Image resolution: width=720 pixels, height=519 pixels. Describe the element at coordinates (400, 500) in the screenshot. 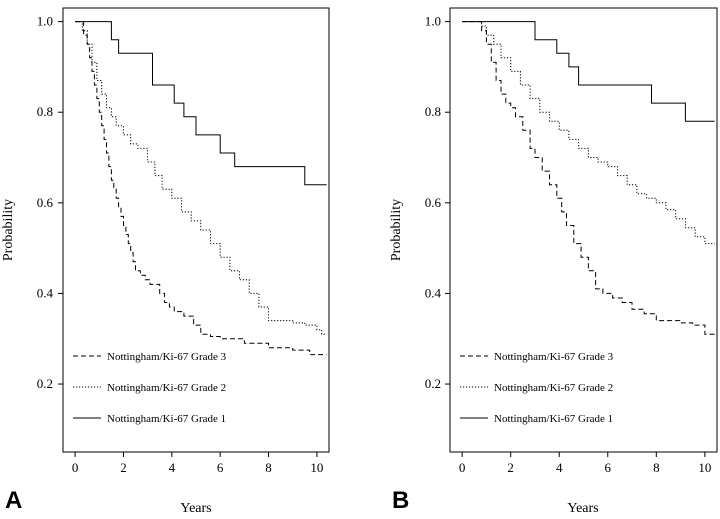

I see `panel-label: B` at that location.